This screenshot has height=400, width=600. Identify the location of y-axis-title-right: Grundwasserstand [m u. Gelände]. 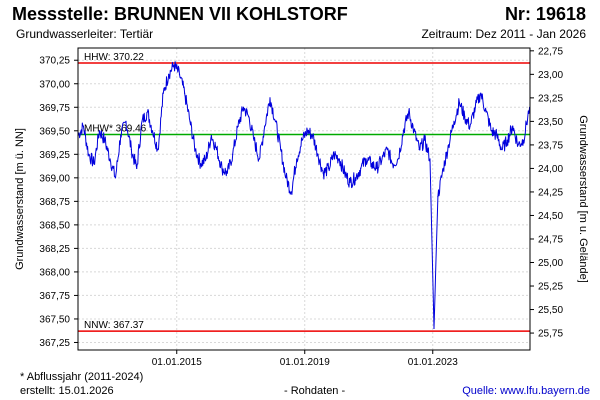
(583, 199).